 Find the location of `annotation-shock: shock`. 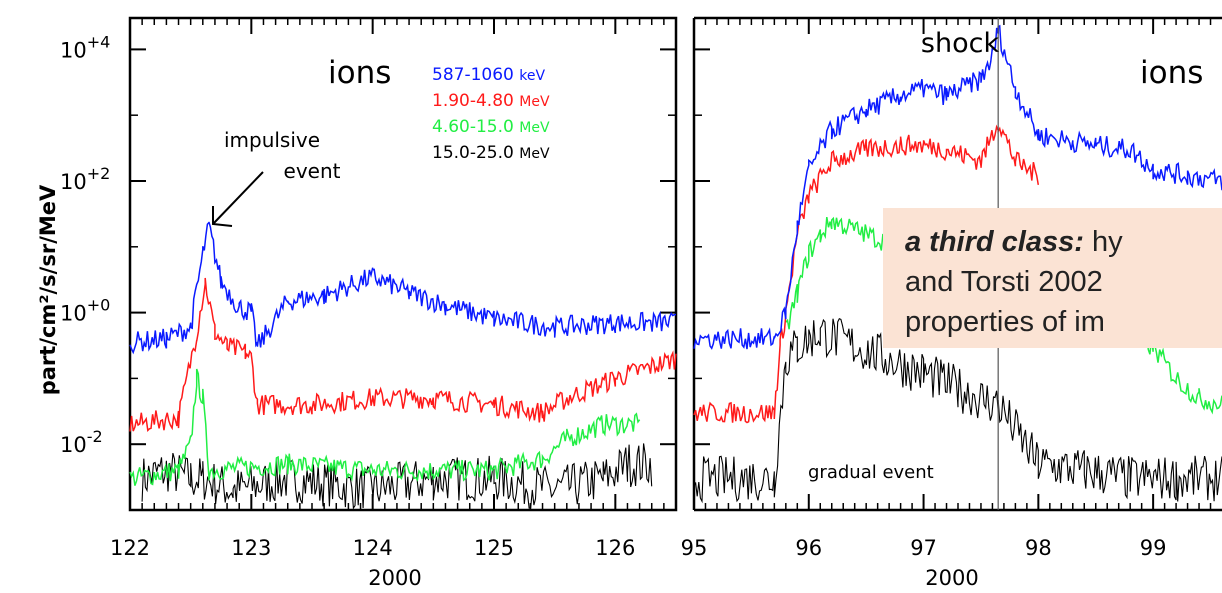

annotation-shock: shock is located at coordinates (960, 43).